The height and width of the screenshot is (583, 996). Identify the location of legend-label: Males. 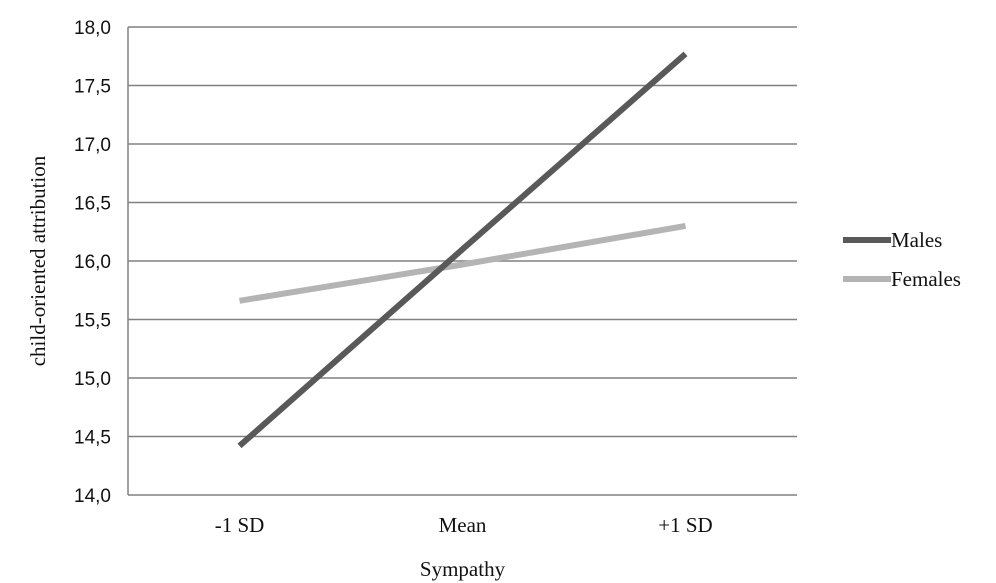
(916, 240).